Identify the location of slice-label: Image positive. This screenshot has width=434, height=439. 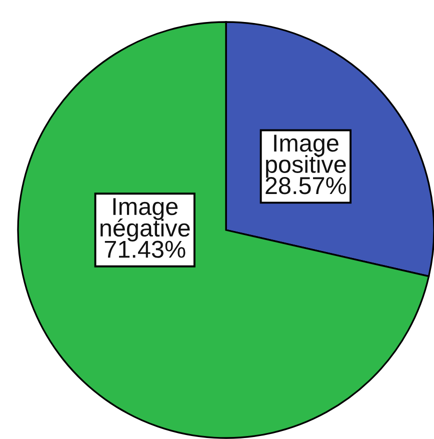
(306, 156).